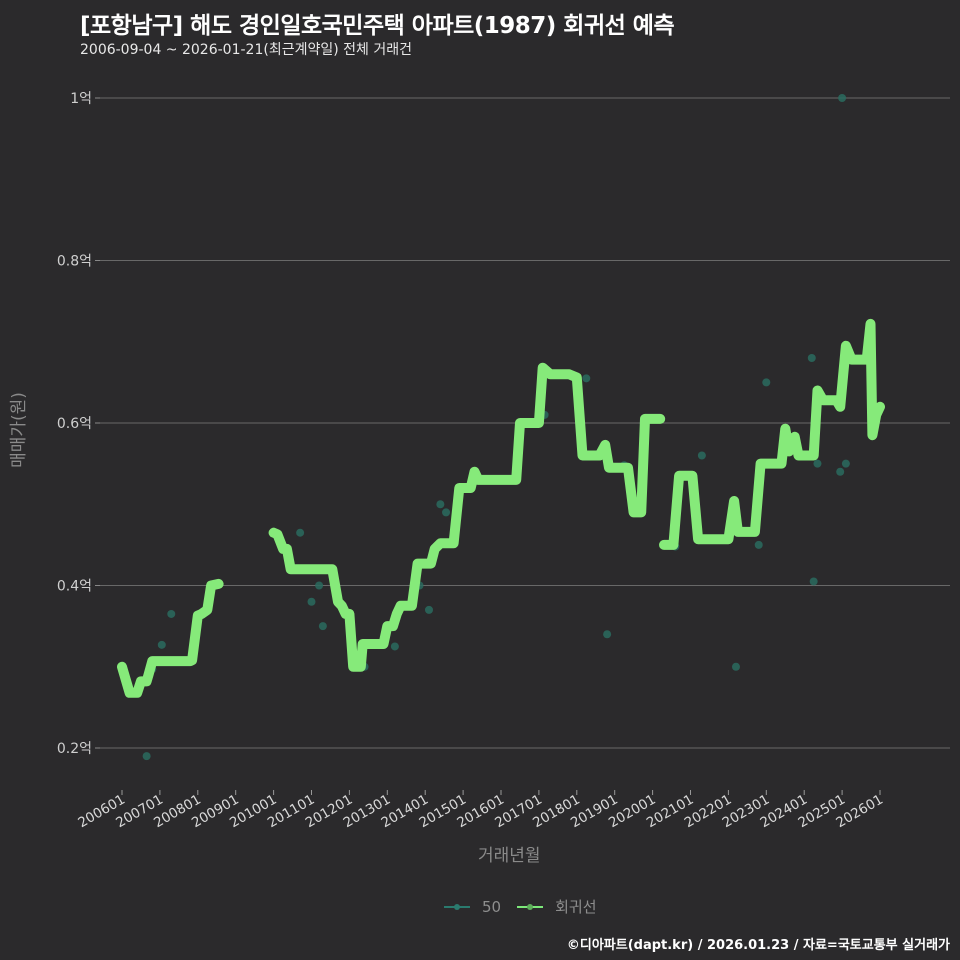 The image size is (960, 960). What do you see at coordinates (509, 856) in the screenshot?
I see `x-axis-label: 거래년월` at bounding box center [509, 856].